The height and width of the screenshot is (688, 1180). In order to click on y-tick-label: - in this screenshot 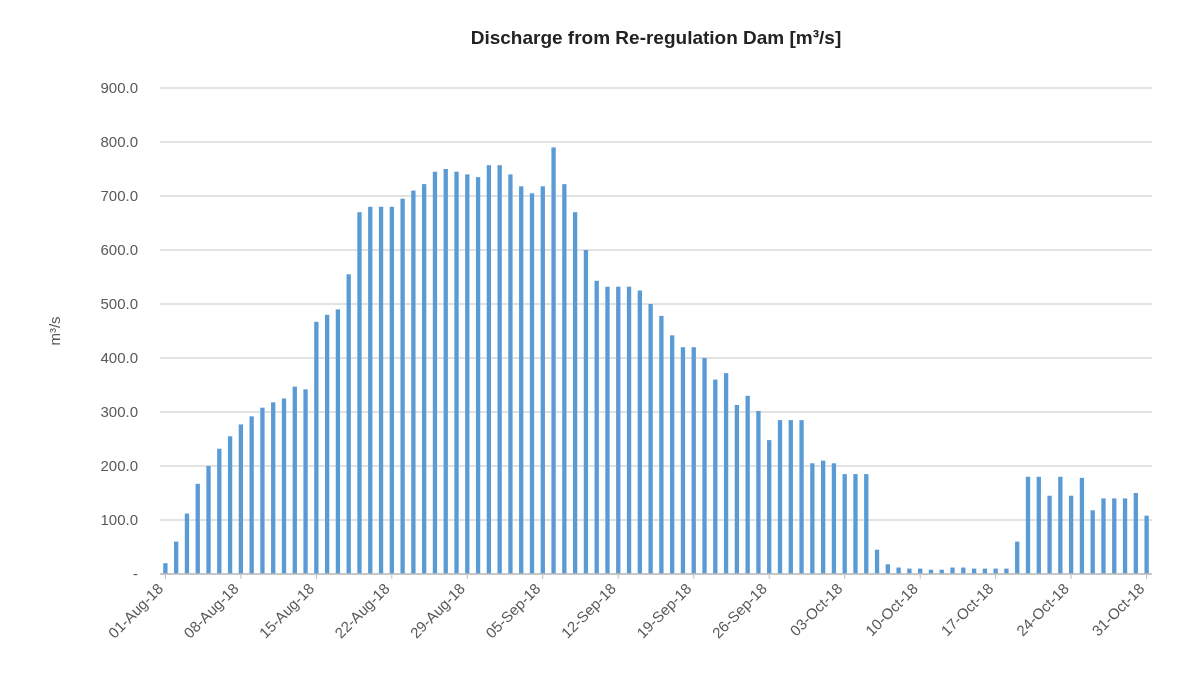, I will do `click(135, 574)`.